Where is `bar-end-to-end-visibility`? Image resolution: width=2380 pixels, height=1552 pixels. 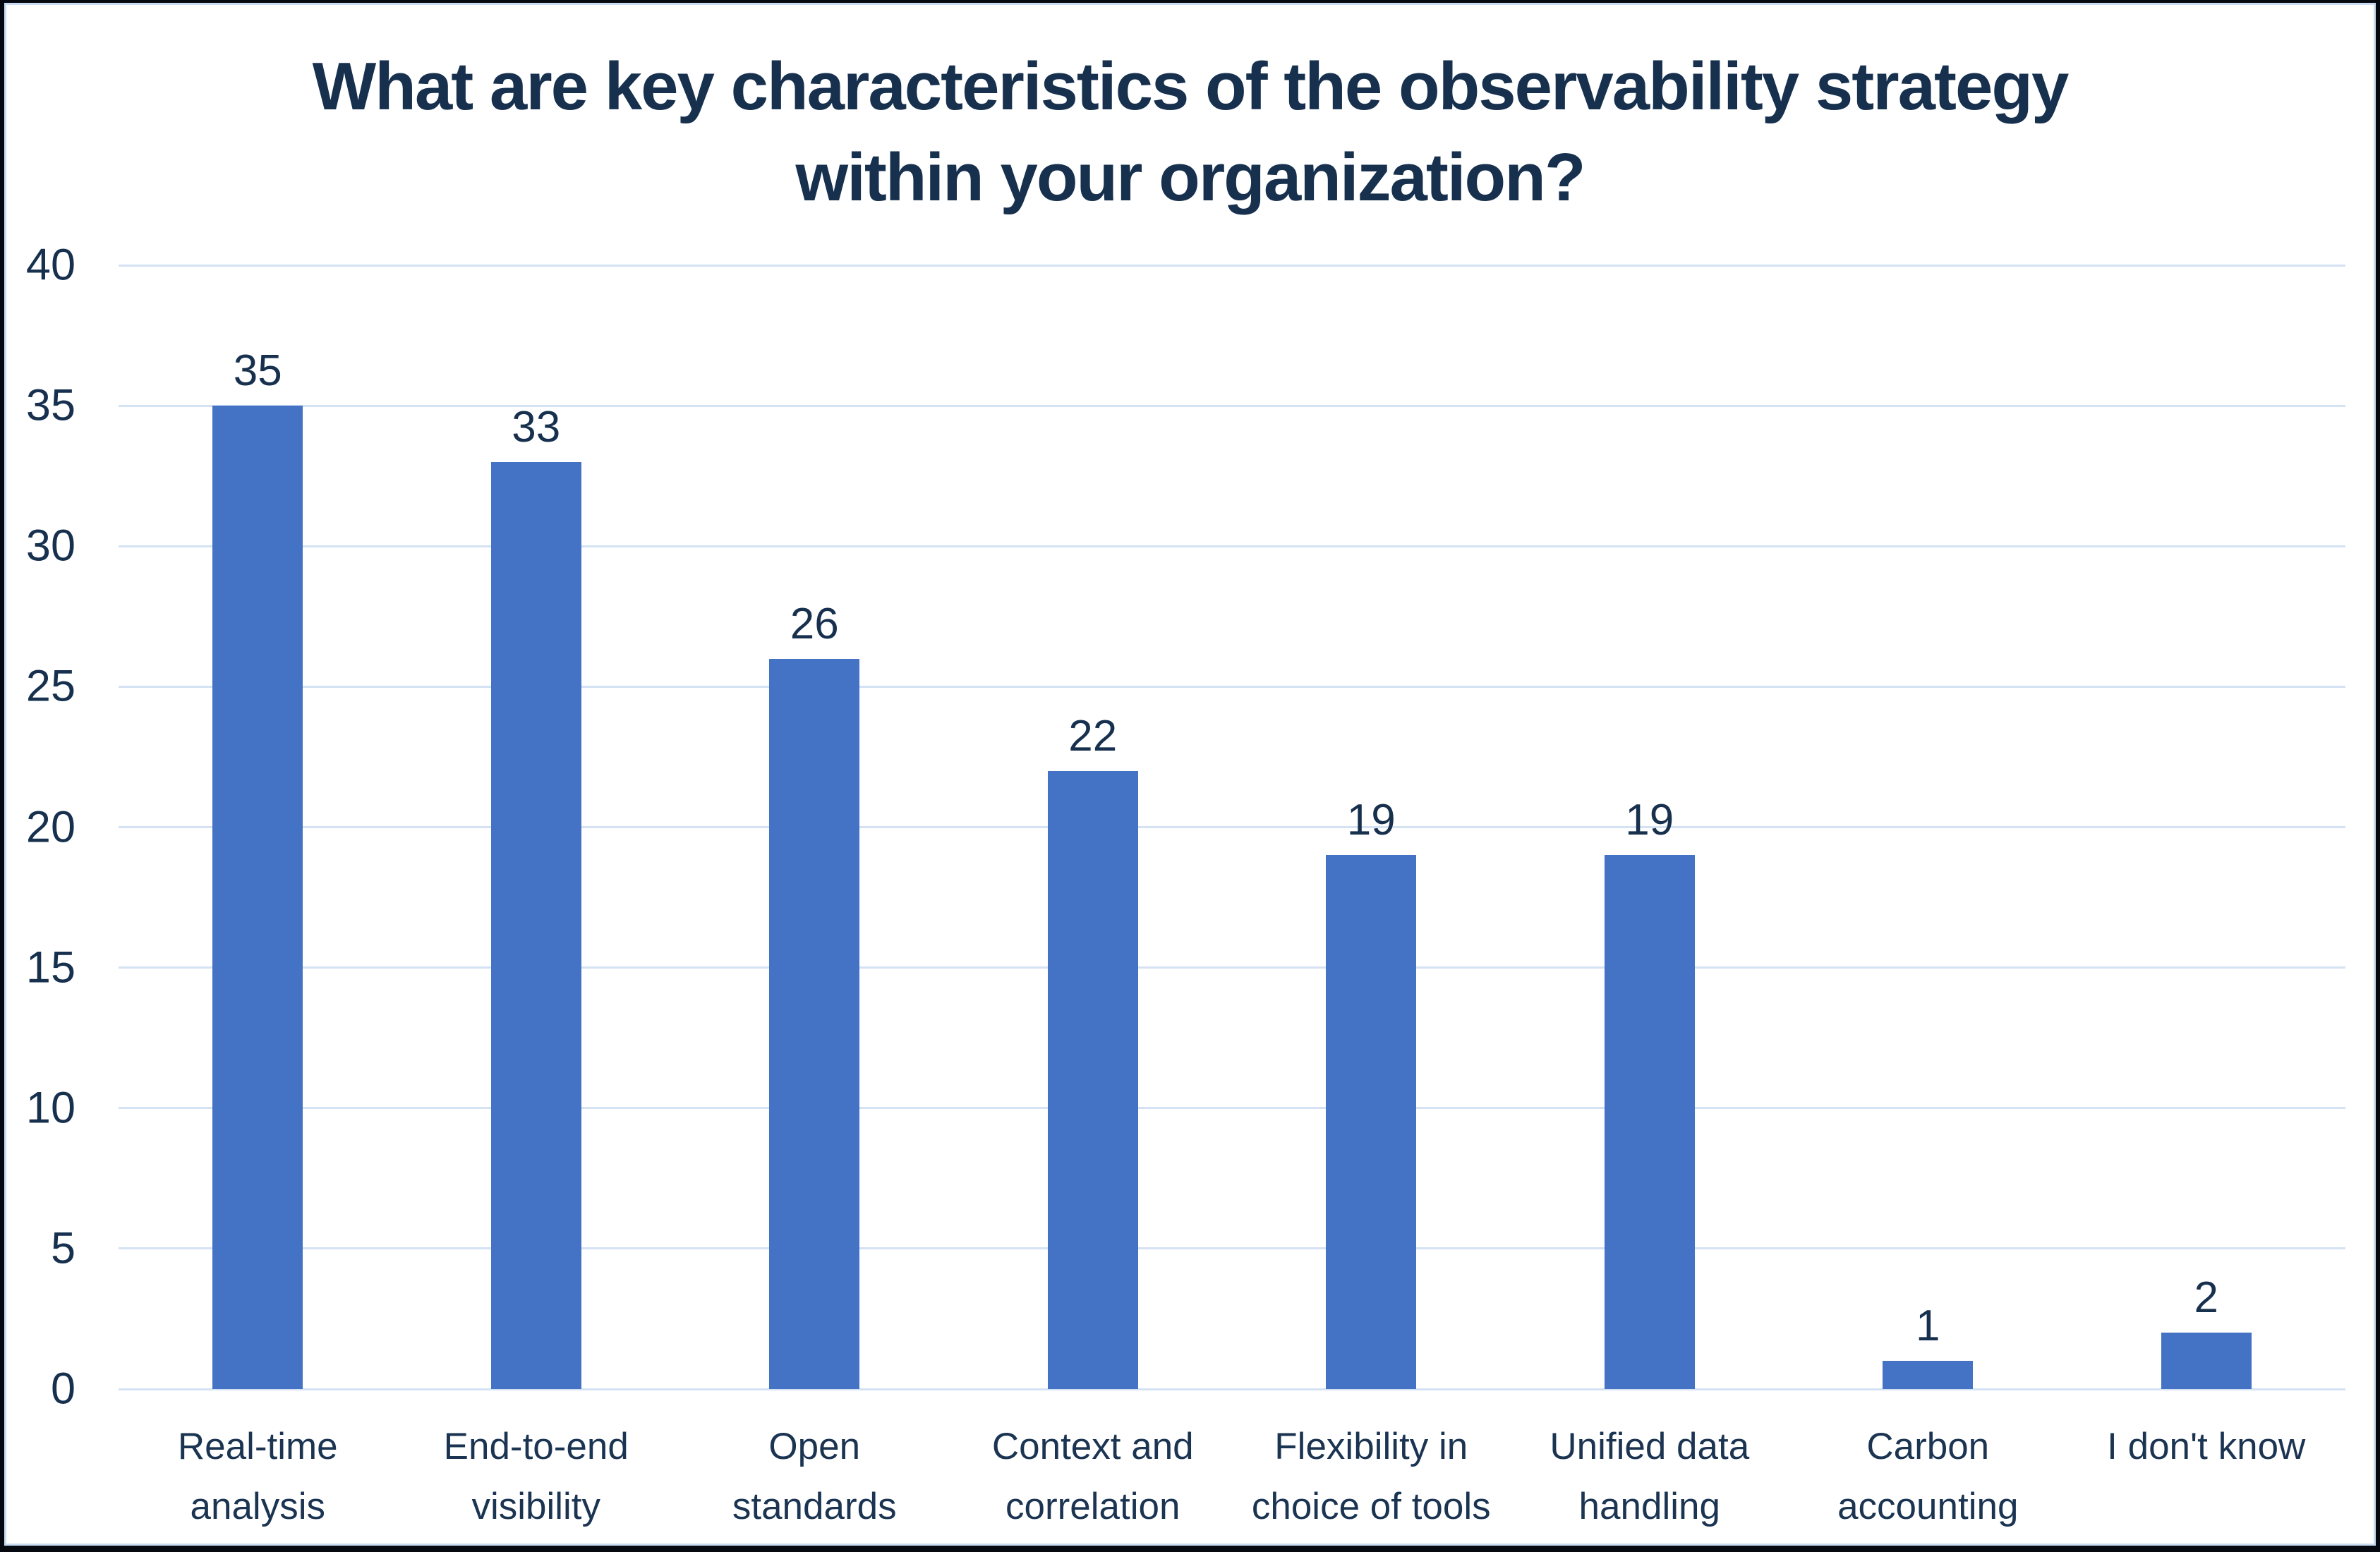 bar-end-to-end-visibility is located at coordinates (536, 925).